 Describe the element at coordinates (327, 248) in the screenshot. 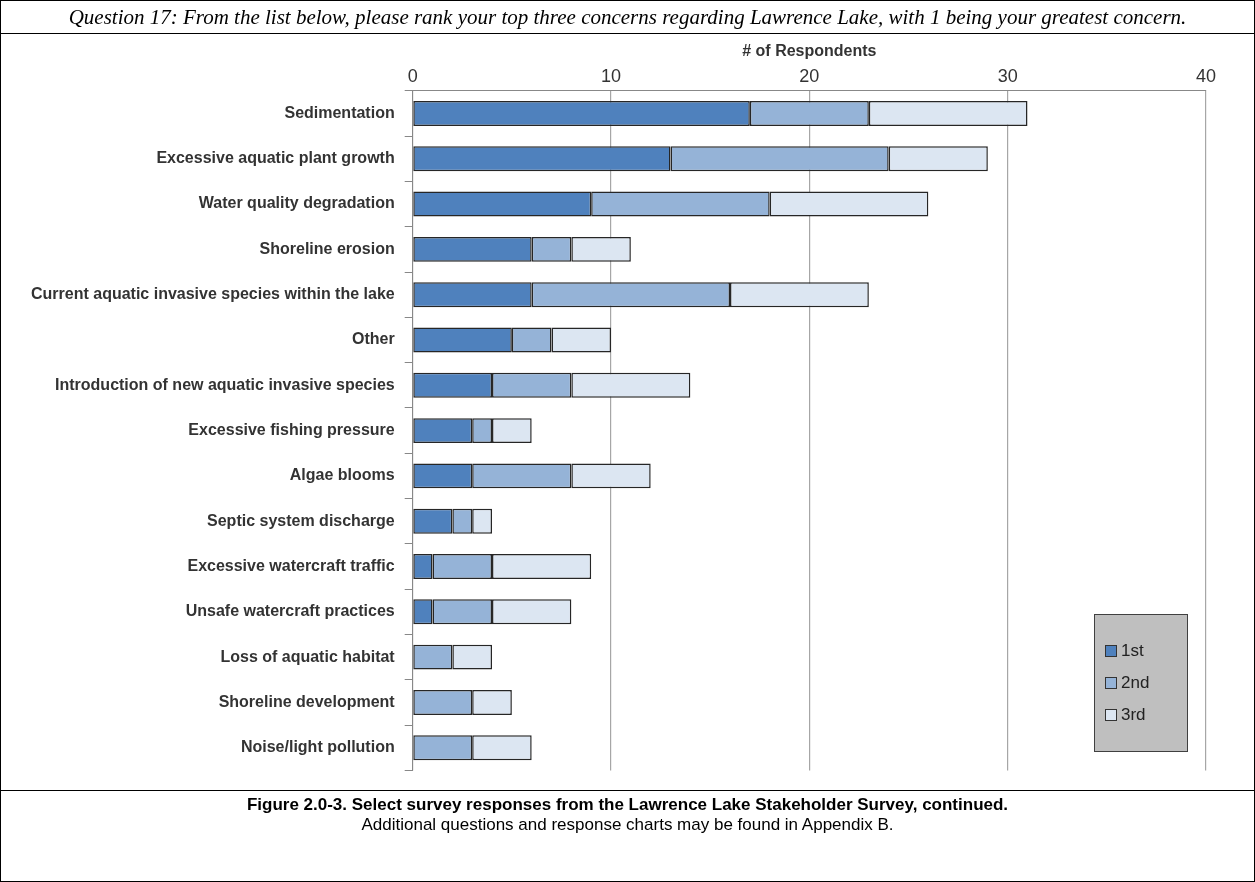

I see `y-tick-label: Shoreline erosion` at that location.